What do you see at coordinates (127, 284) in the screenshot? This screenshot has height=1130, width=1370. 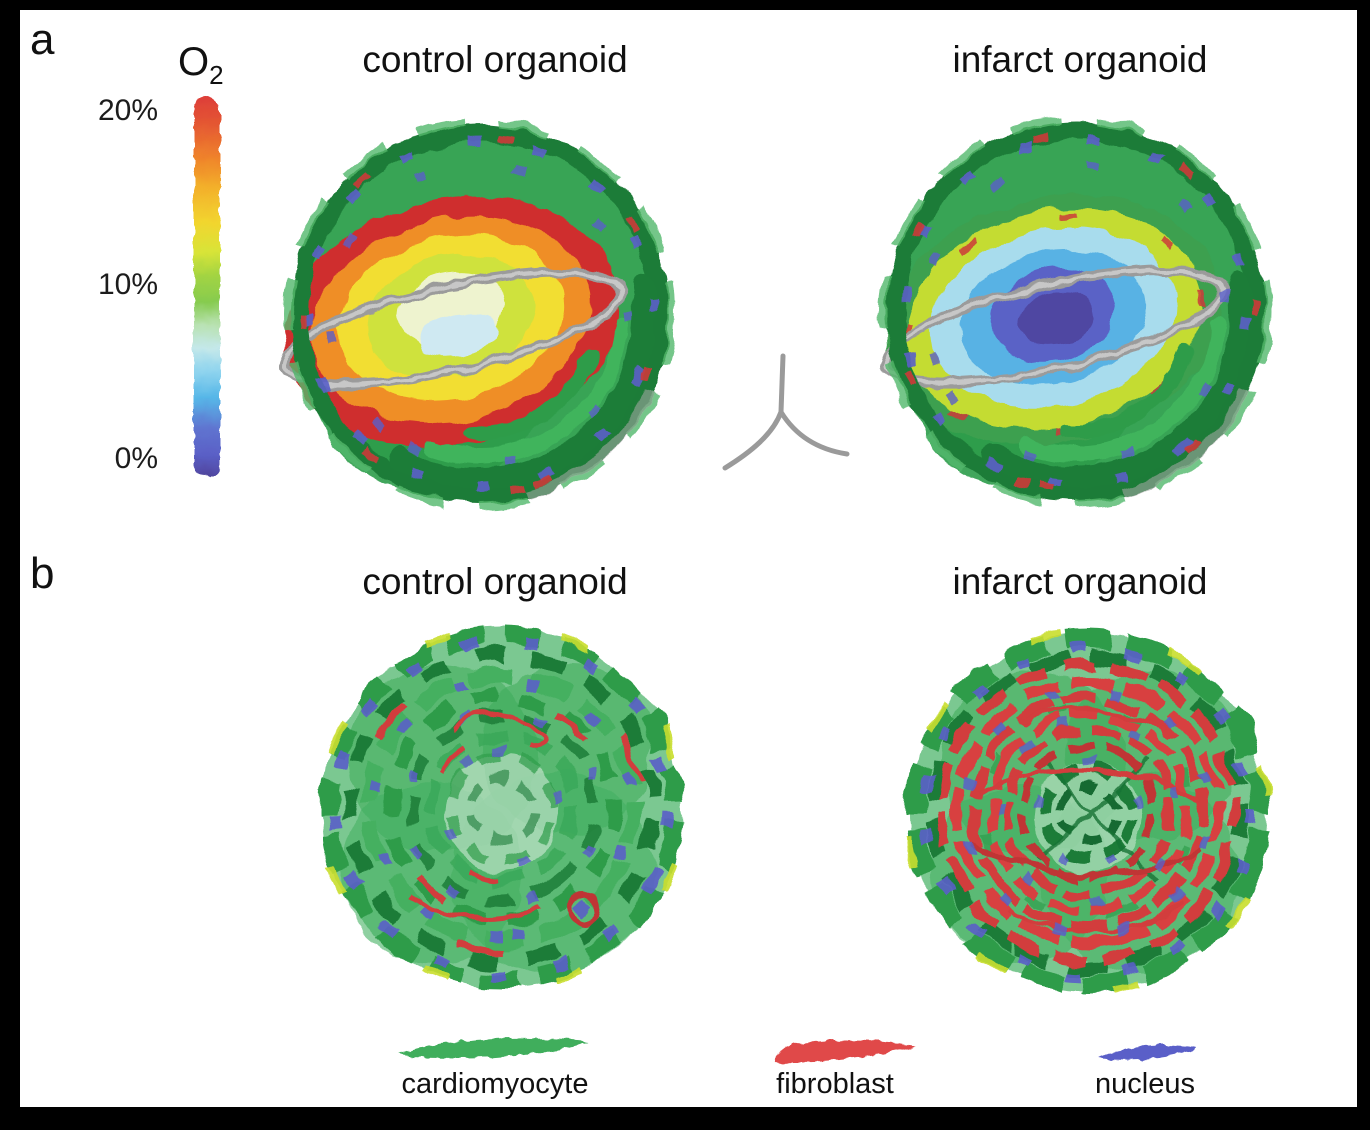 I see `colorbar-tick-10: 10%` at bounding box center [127, 284].